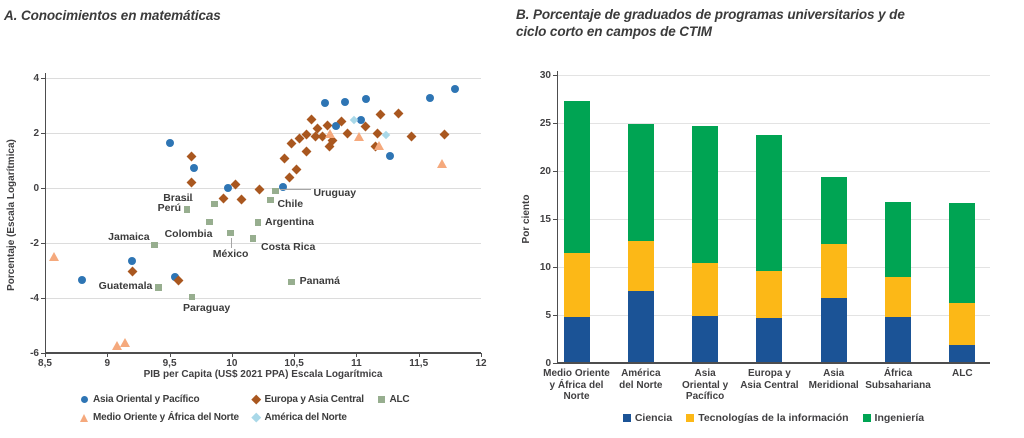 The image size is (1024, 438). Describe the element at coordinates (314, 399) in the screenshot. I see `legend-label: Europa y Asia Central` at that location.